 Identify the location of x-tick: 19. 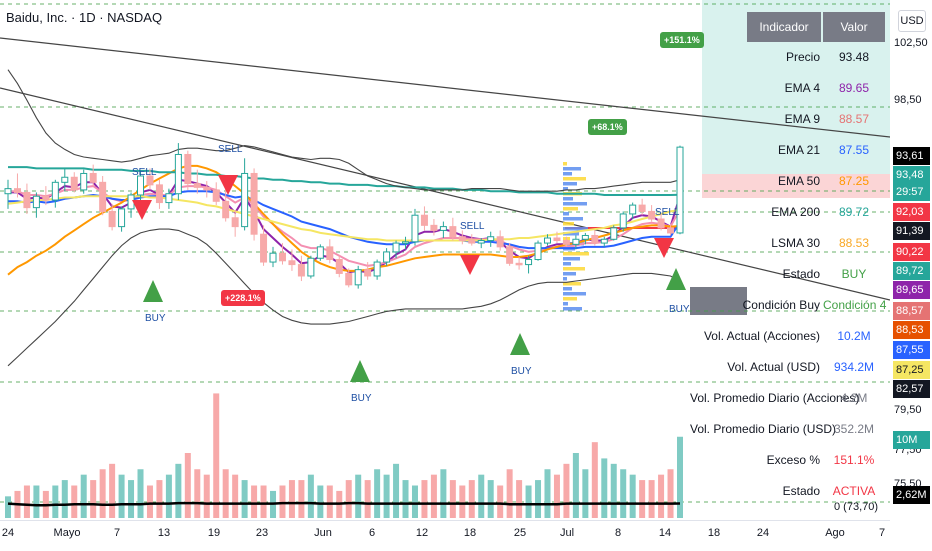
(214, 533).